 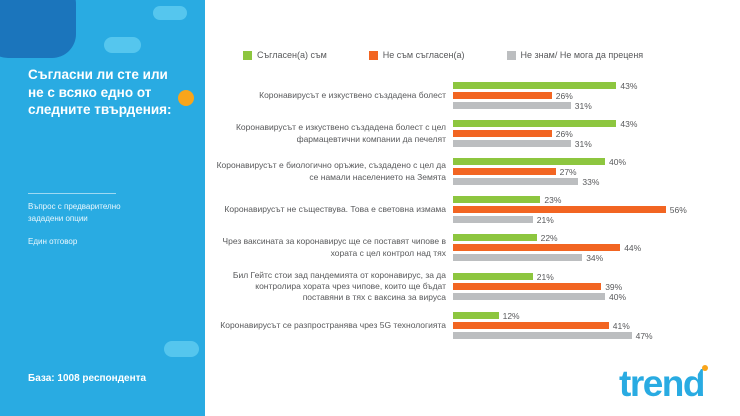 I want to click on question-type-note: Въпрос с предварително зададени опции, so click(x=74, y=212).